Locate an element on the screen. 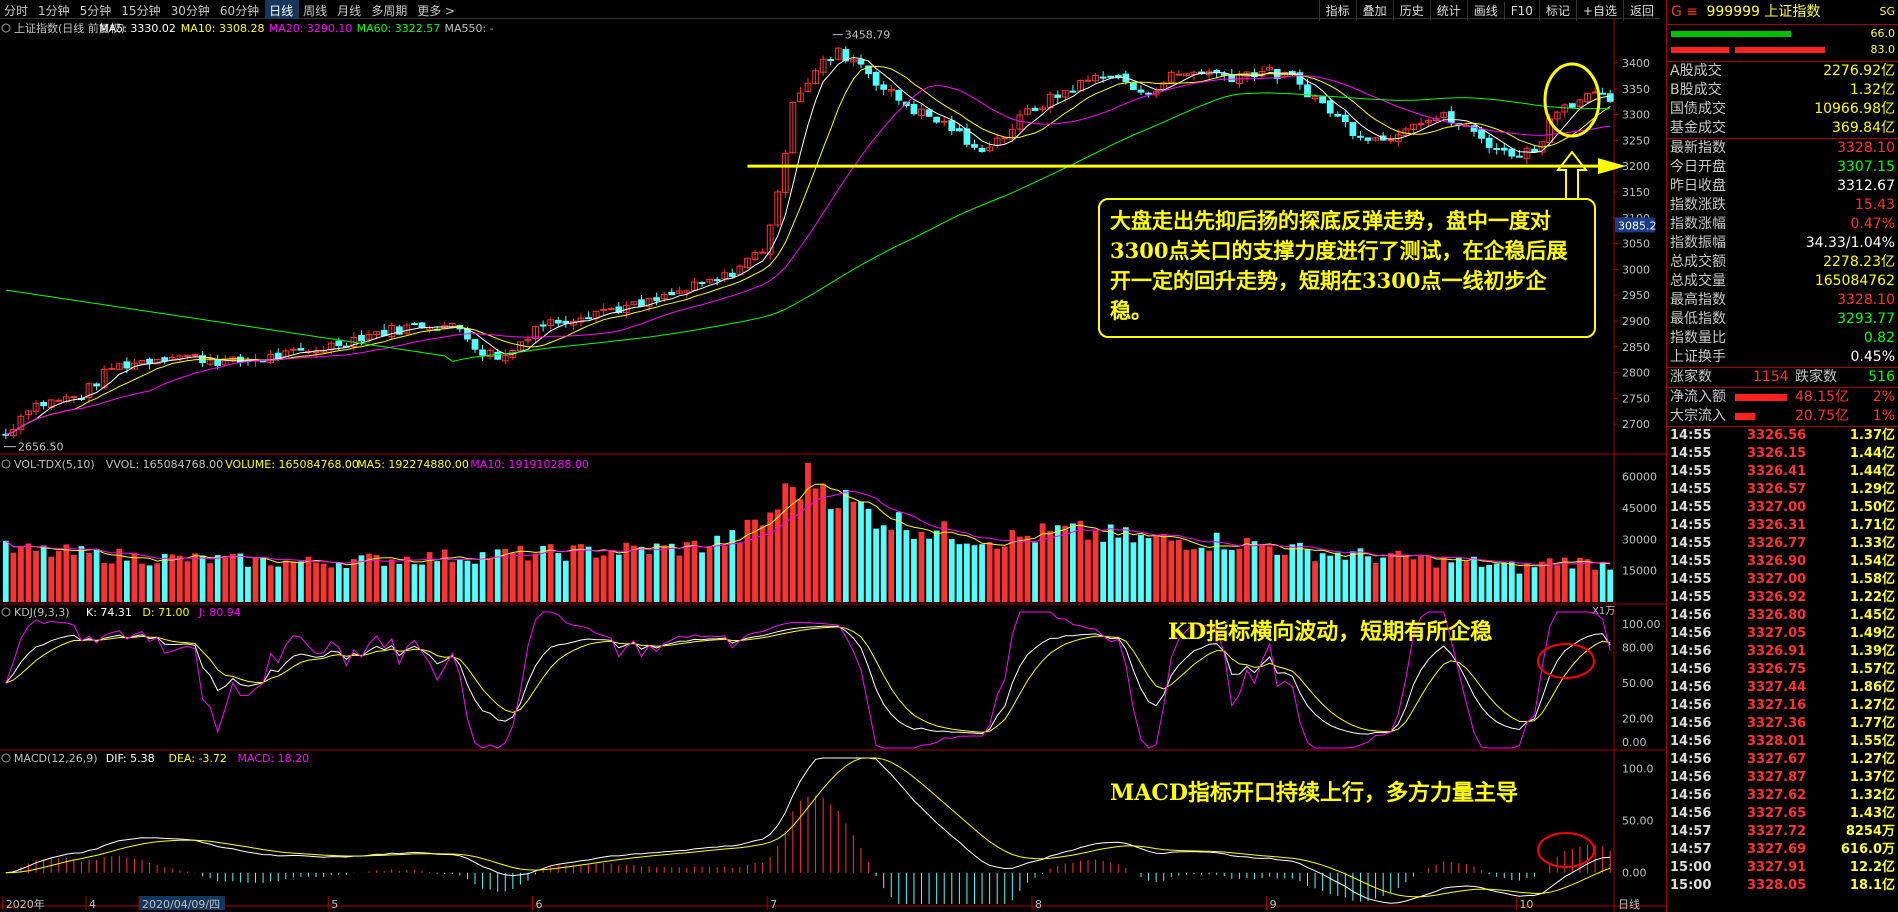 The height and width of the screenshot is (912, 1898). period-tab-3: 15分钟 is located at coordinates (141, 11).